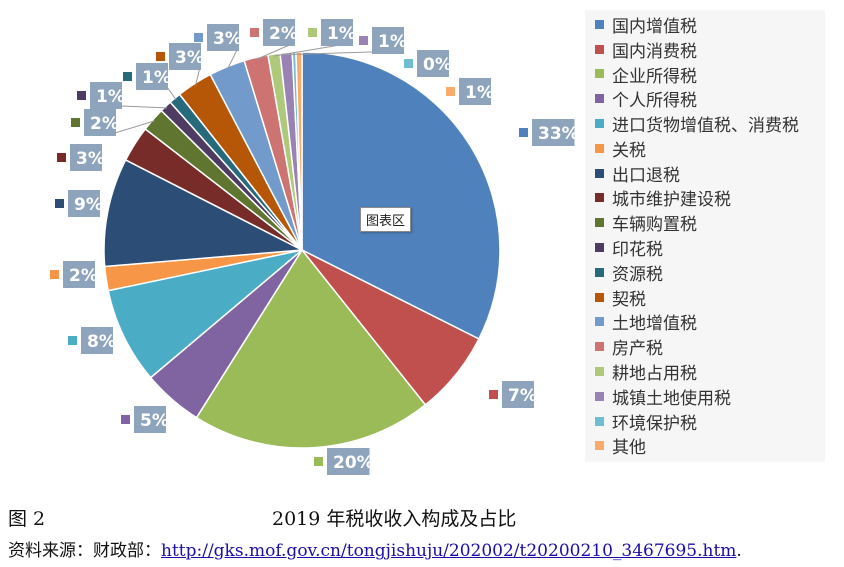  I want to click on legend-item: 环境保护税, so click(705, 421).